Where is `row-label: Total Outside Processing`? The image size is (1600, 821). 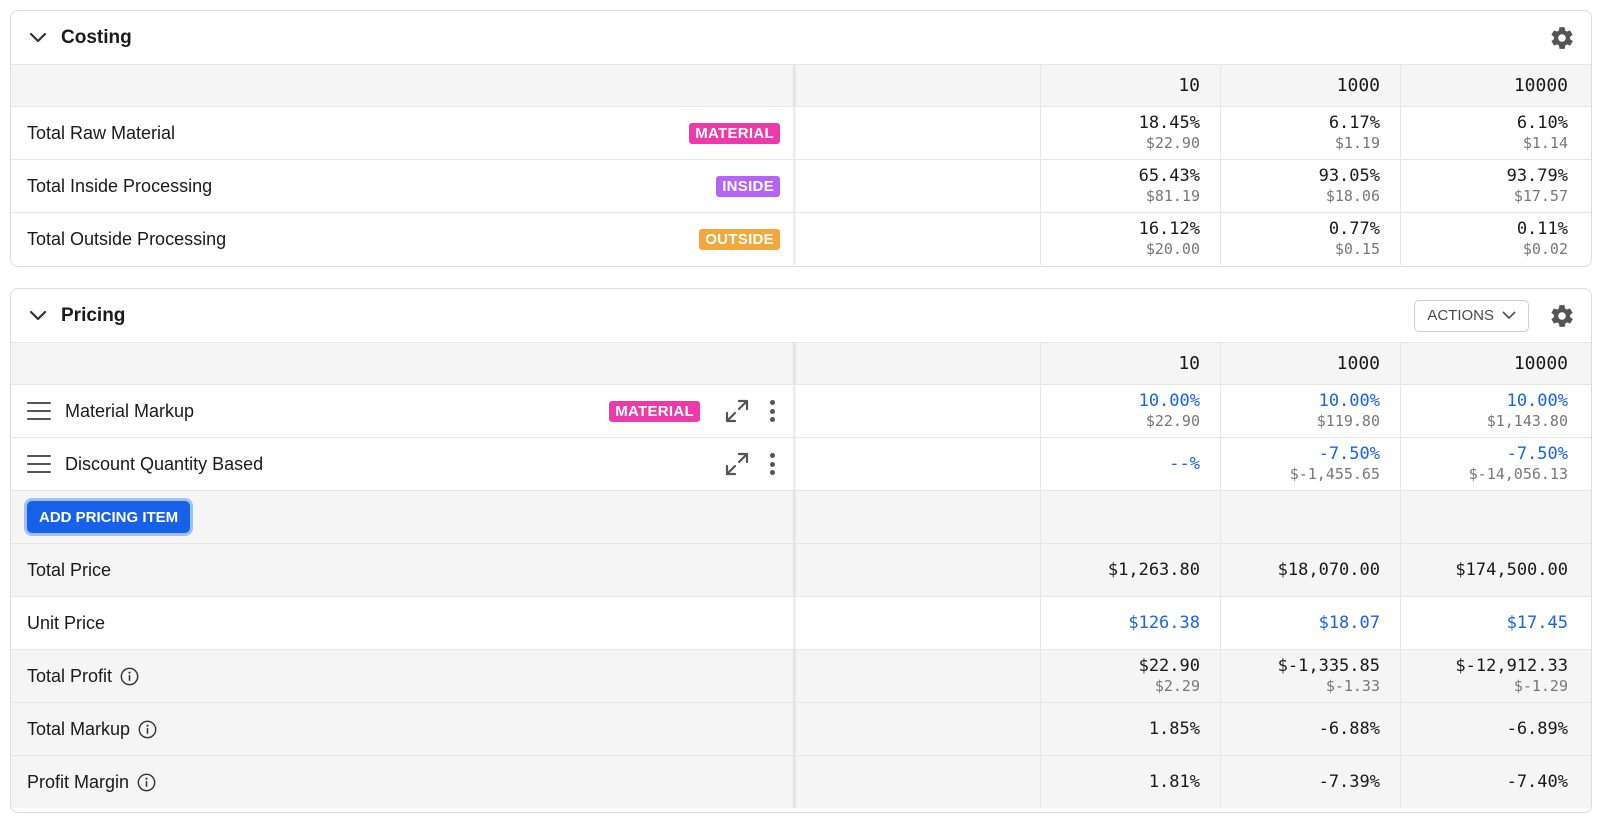 row-label: Total Outside Processing is located at coordinates (127, 238).